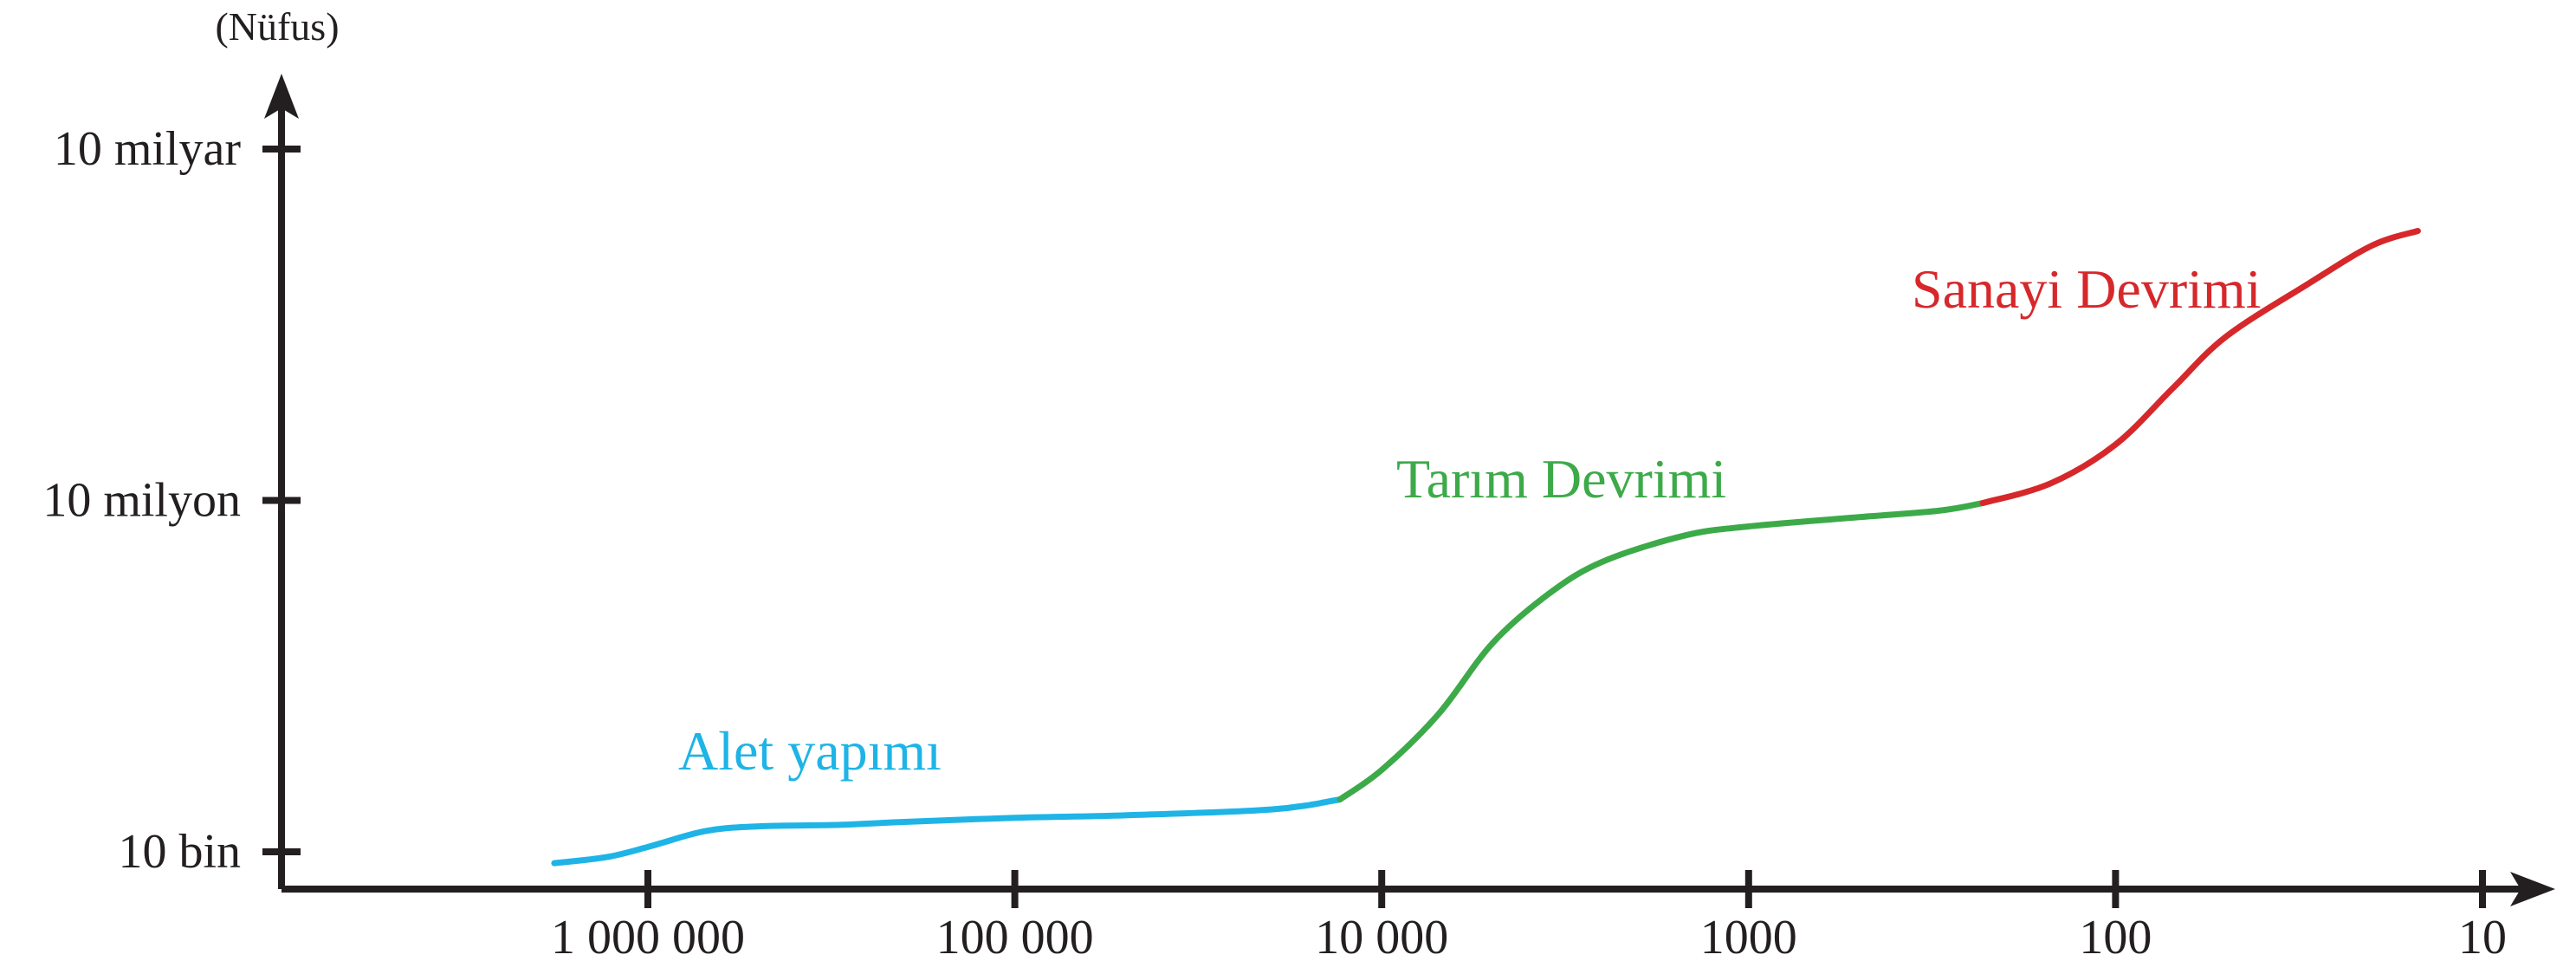 Image resolution: width=2576 pixels, height=961 pixels. What do you see at coordinates (141, 501) in the screenshot?
I see `y-tick-label: 10 milyon` at bounding box center [141, 501].